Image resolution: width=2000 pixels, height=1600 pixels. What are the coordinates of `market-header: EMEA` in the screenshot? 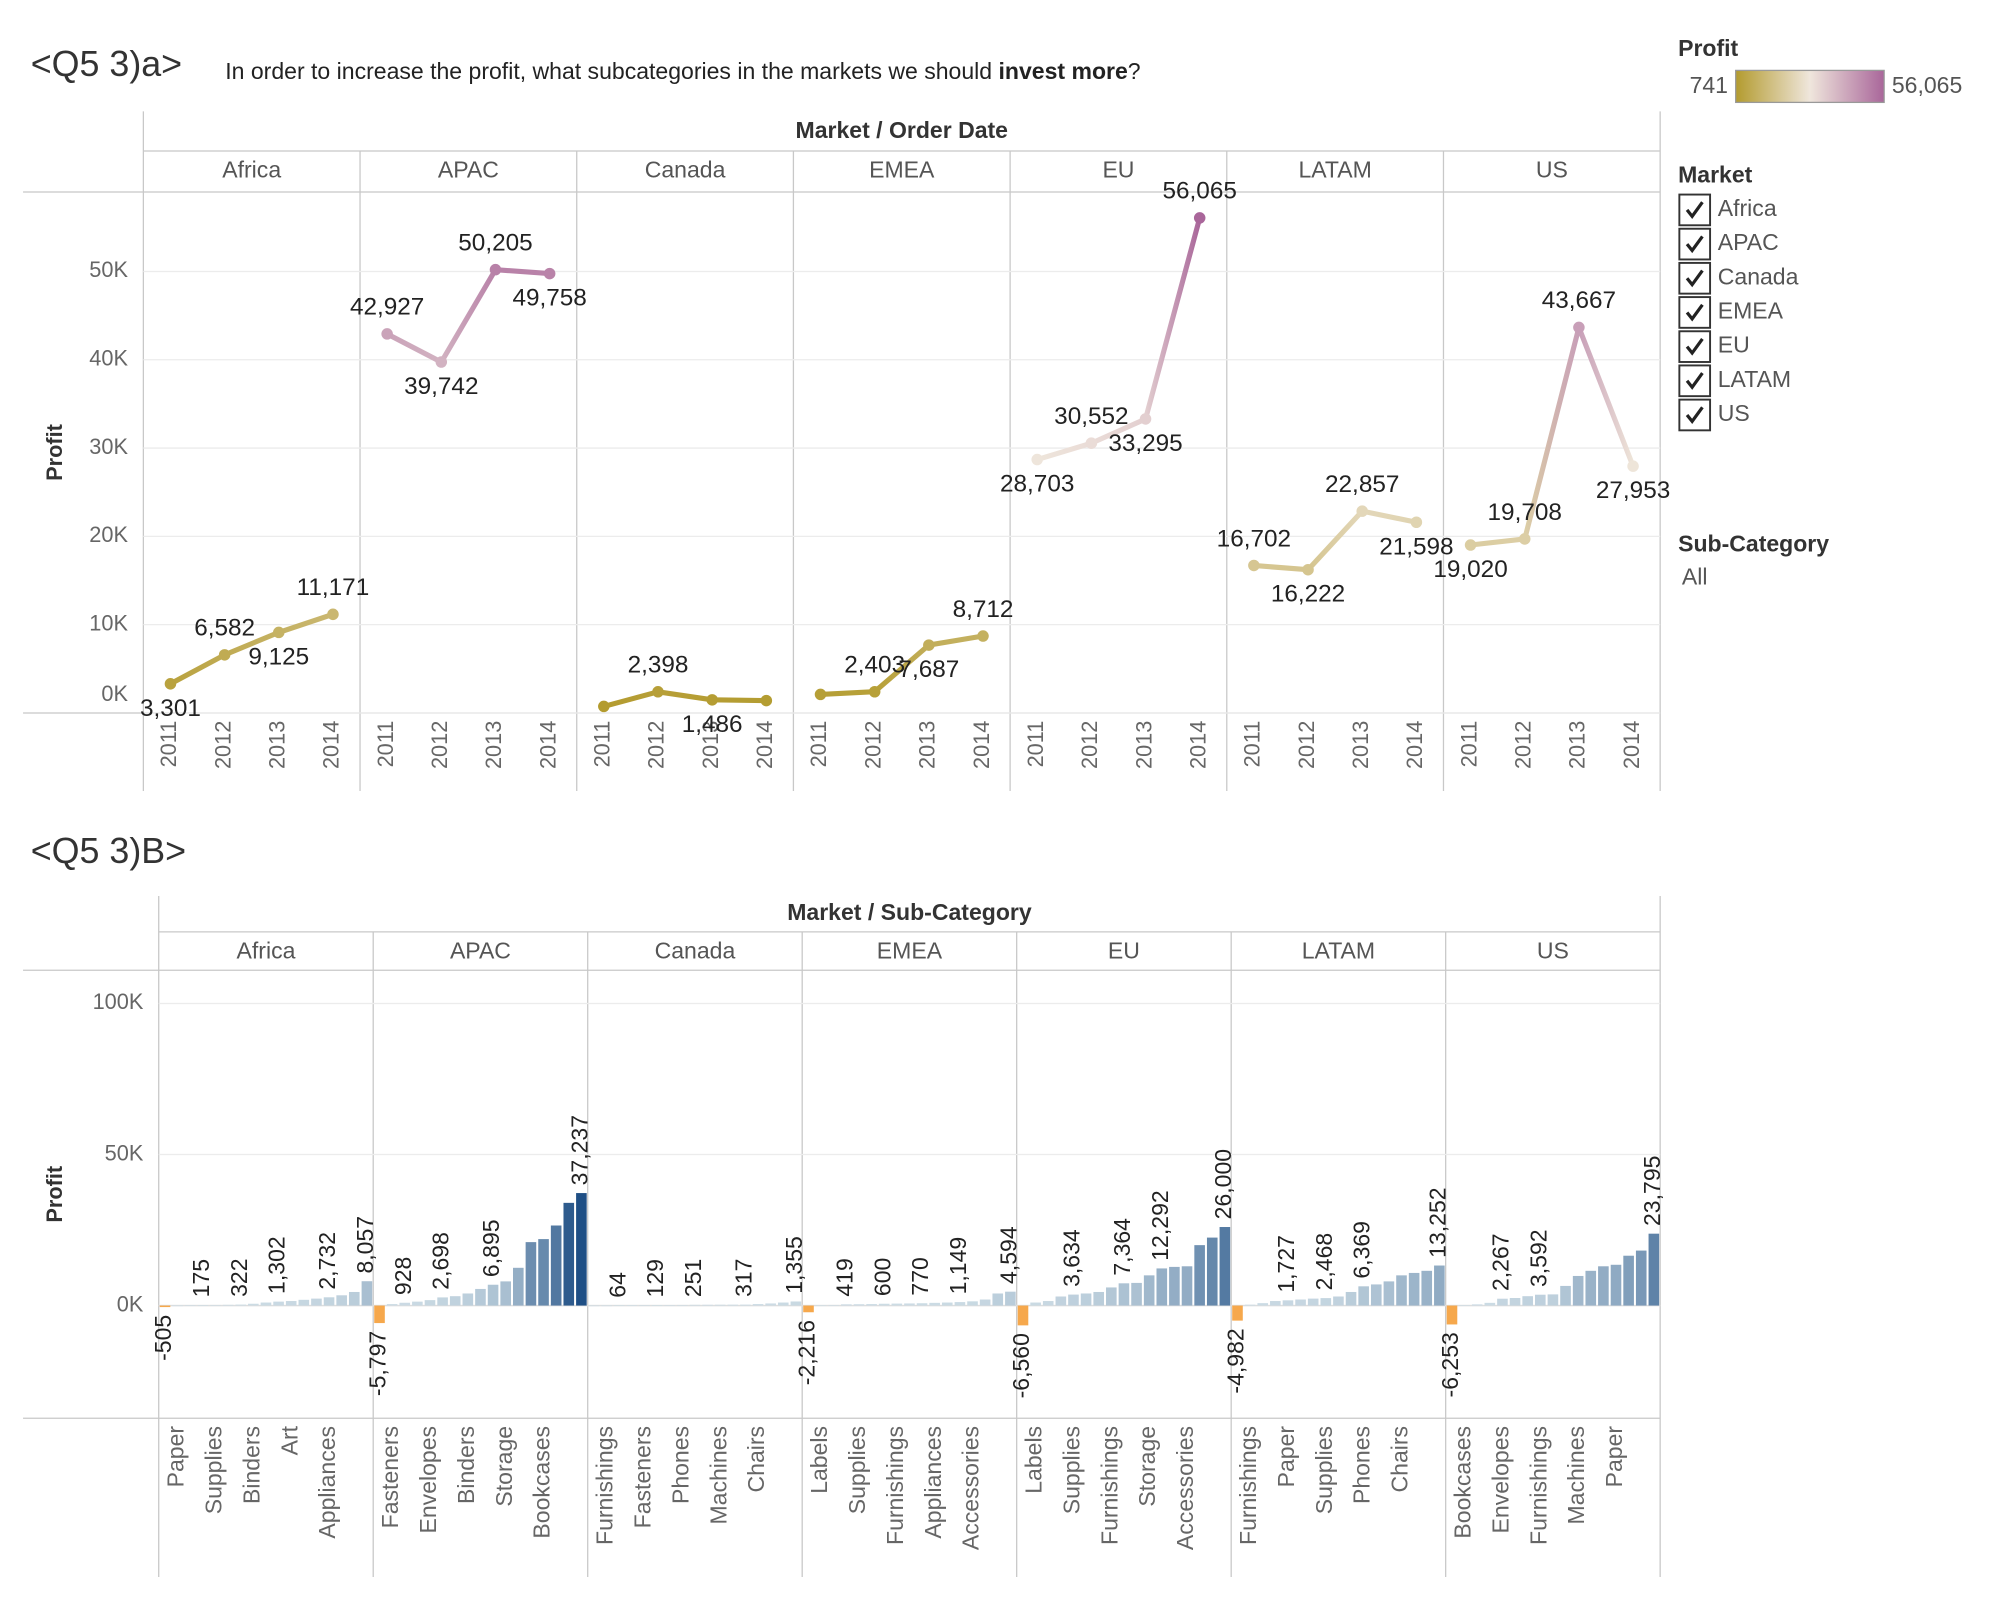 It's located at (910, 950).